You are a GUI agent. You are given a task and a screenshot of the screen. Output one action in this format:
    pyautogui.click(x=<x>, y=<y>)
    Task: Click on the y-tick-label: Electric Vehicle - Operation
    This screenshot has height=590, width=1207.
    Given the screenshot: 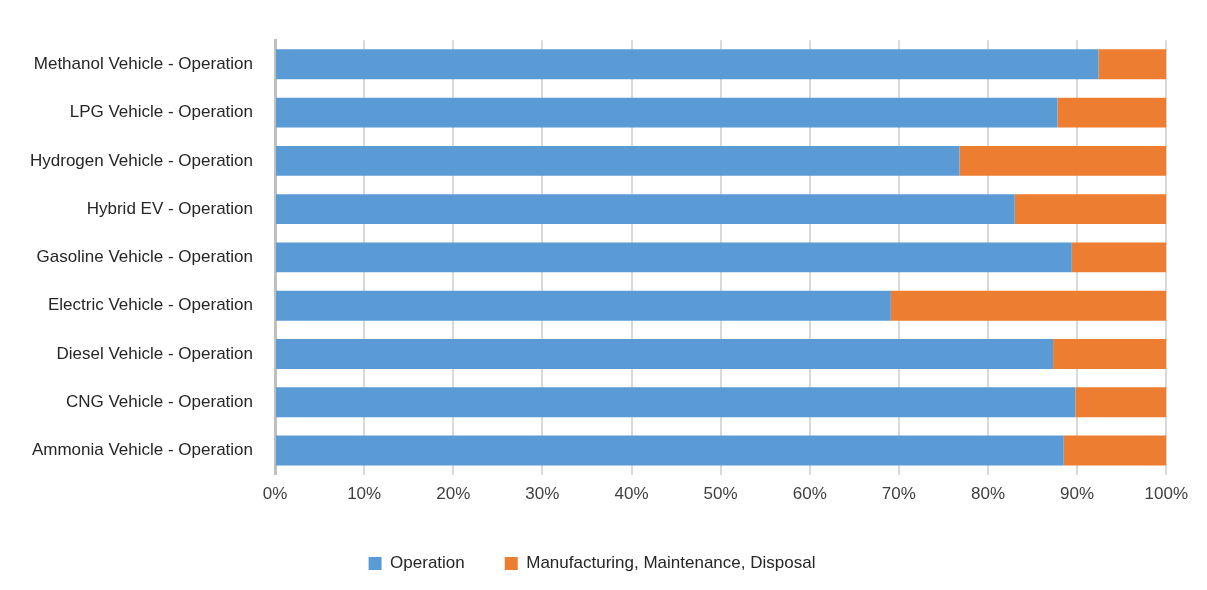 What is the action you would take?
    pyautogui.click(x=150, y=305)
    